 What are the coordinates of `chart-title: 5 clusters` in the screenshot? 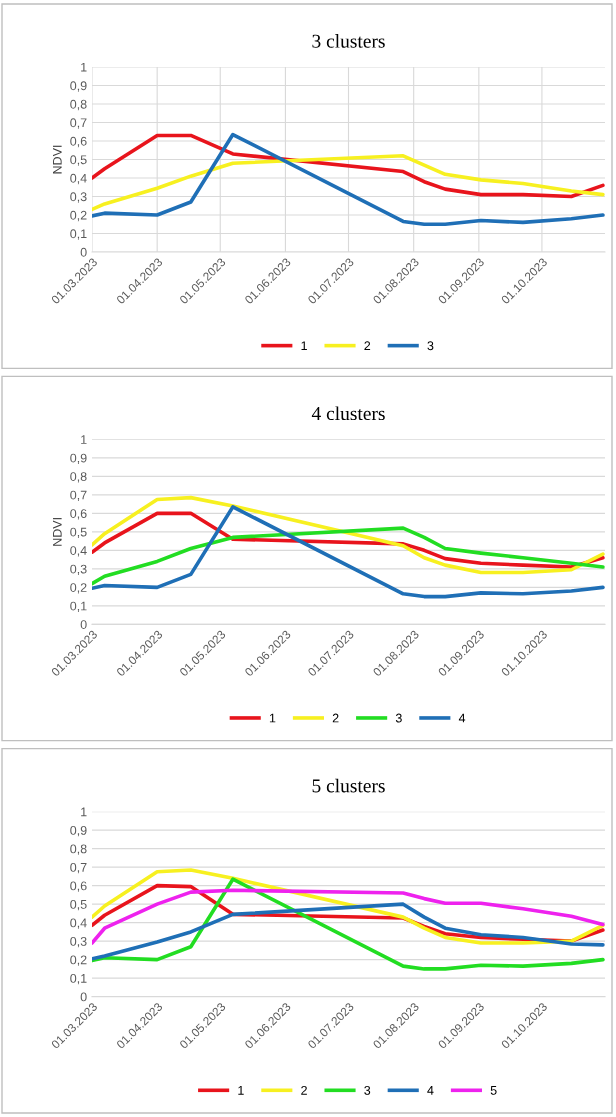 It's located at (348, 785).